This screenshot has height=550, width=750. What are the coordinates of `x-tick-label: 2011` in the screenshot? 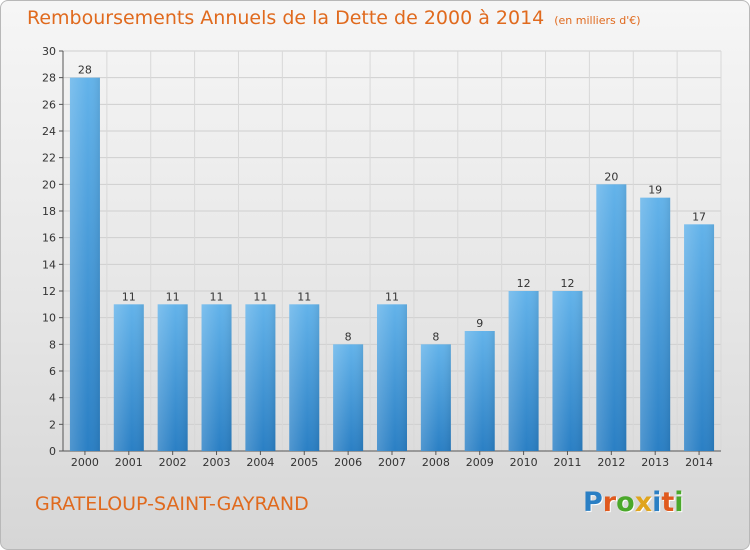 It's located at (567, 462).